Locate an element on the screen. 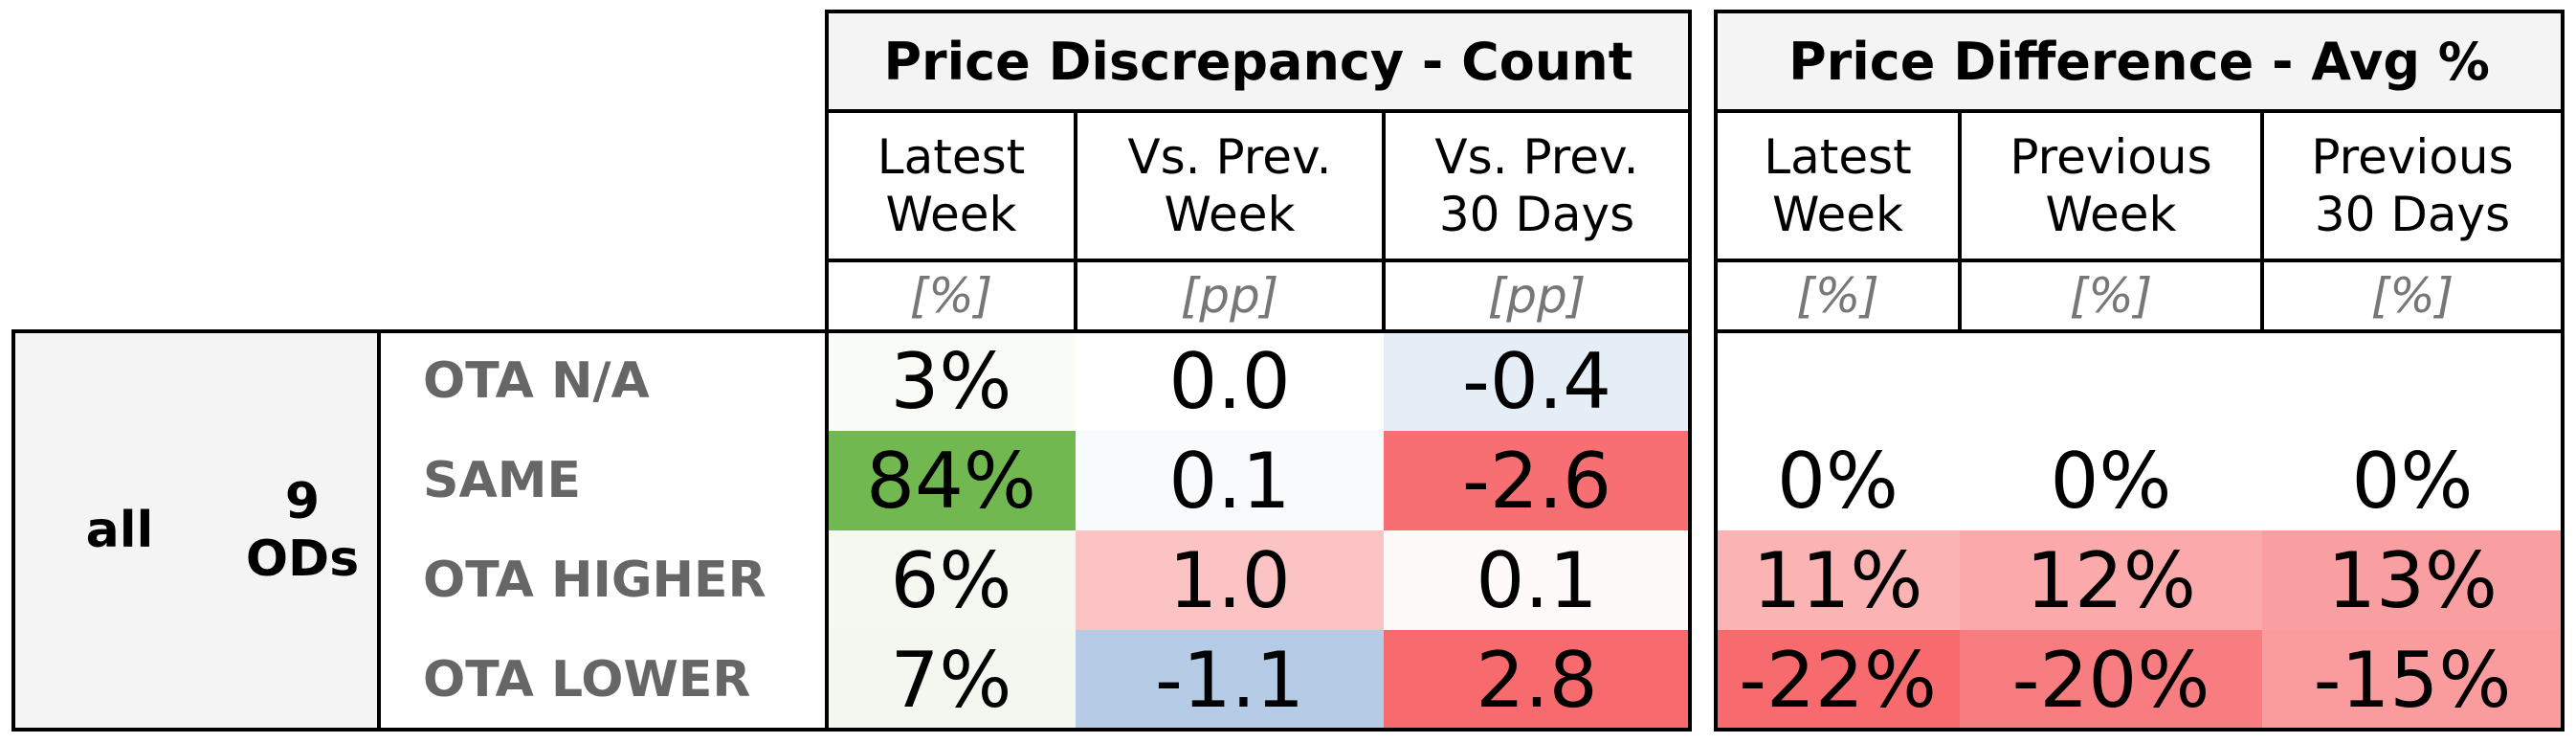 The image size is (2576, 743). value-cell: 12% is located at coordinates (2111, 580).